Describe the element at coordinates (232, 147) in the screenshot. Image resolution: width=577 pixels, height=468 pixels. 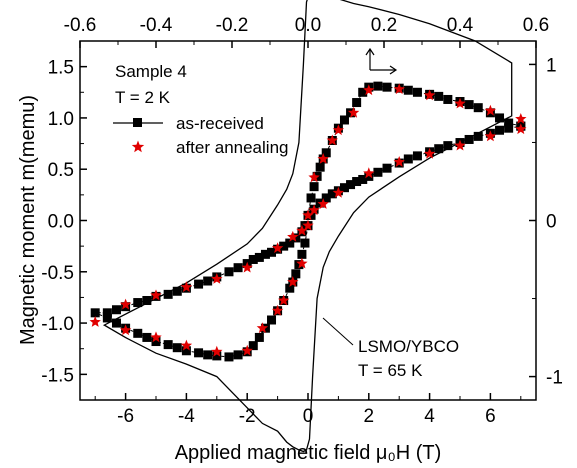
I see `legend-label-after-annealing: after annealing` at that location.